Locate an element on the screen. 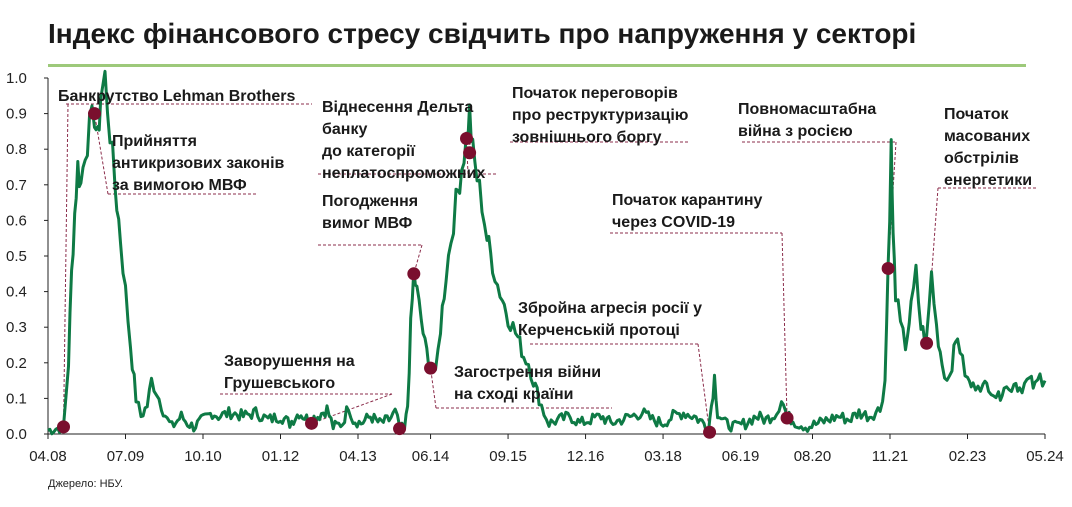  annotation-label: Повномасштабна війна з росією is located at coordinates (807, 120).